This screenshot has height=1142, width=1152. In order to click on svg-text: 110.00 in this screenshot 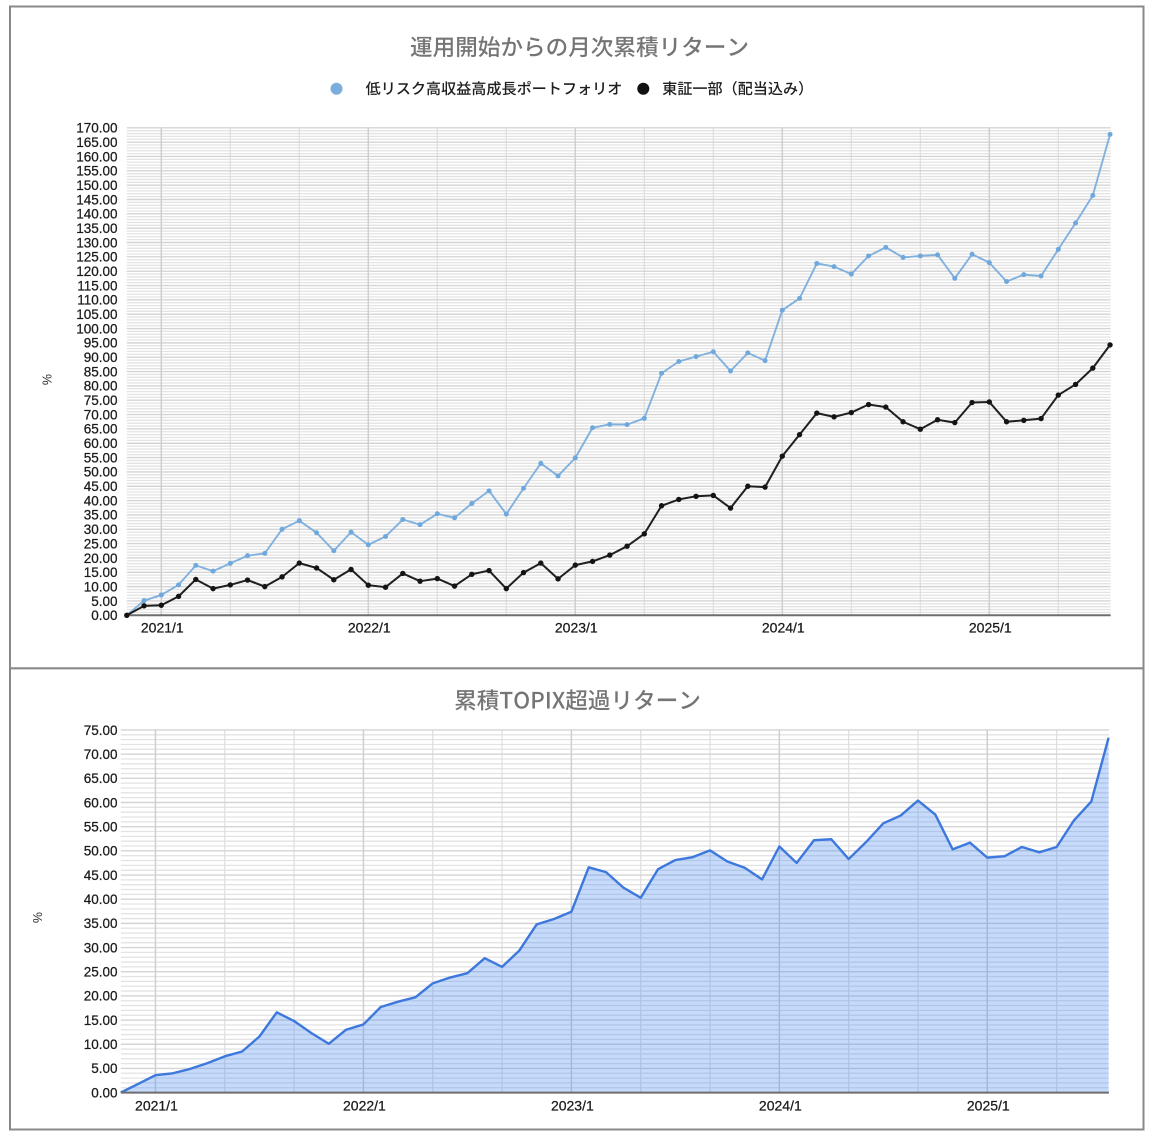, I will do `click(97, 300)`.